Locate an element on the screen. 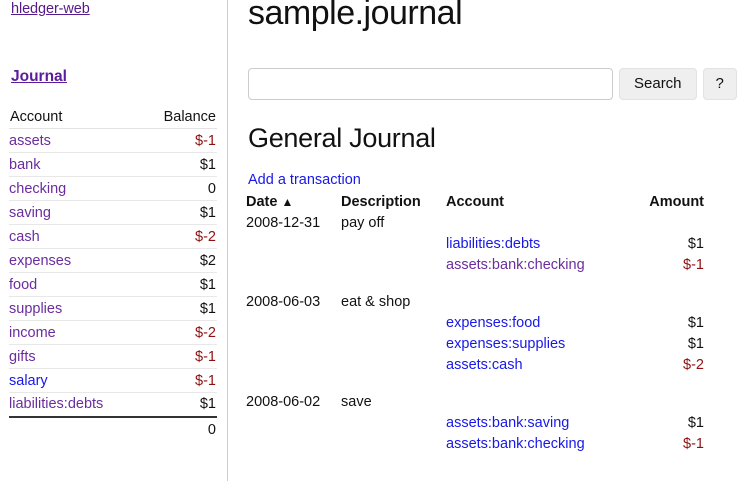  account-link: checking is located at coordinates (38, 188).